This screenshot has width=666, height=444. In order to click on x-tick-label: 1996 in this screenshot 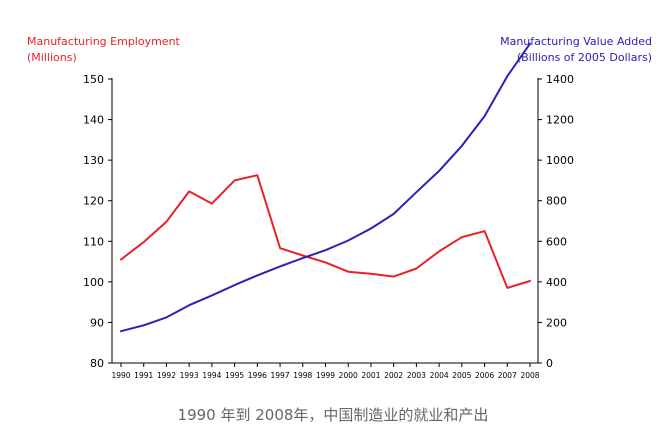, I will do `click(257, 375)`.